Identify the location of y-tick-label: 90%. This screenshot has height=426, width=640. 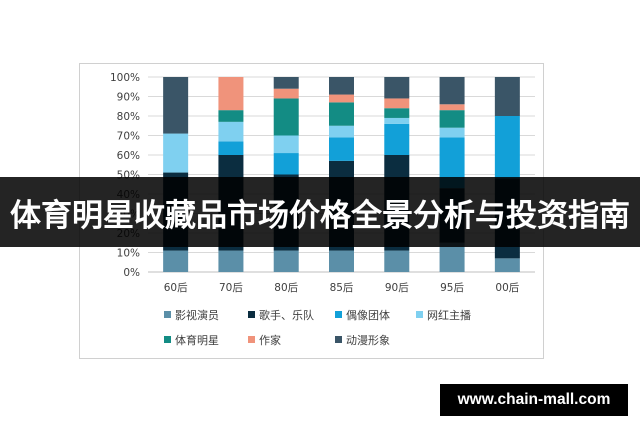
(128, 98).